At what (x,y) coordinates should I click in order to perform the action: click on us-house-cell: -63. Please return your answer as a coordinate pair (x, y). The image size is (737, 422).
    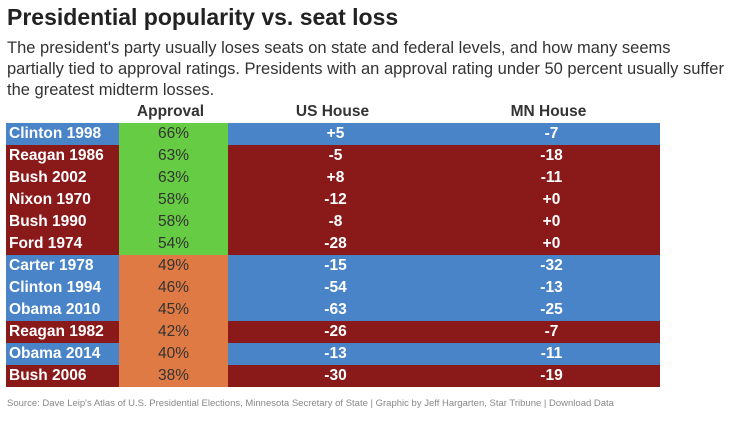
    Looking at the image, I should click on (335, 310).